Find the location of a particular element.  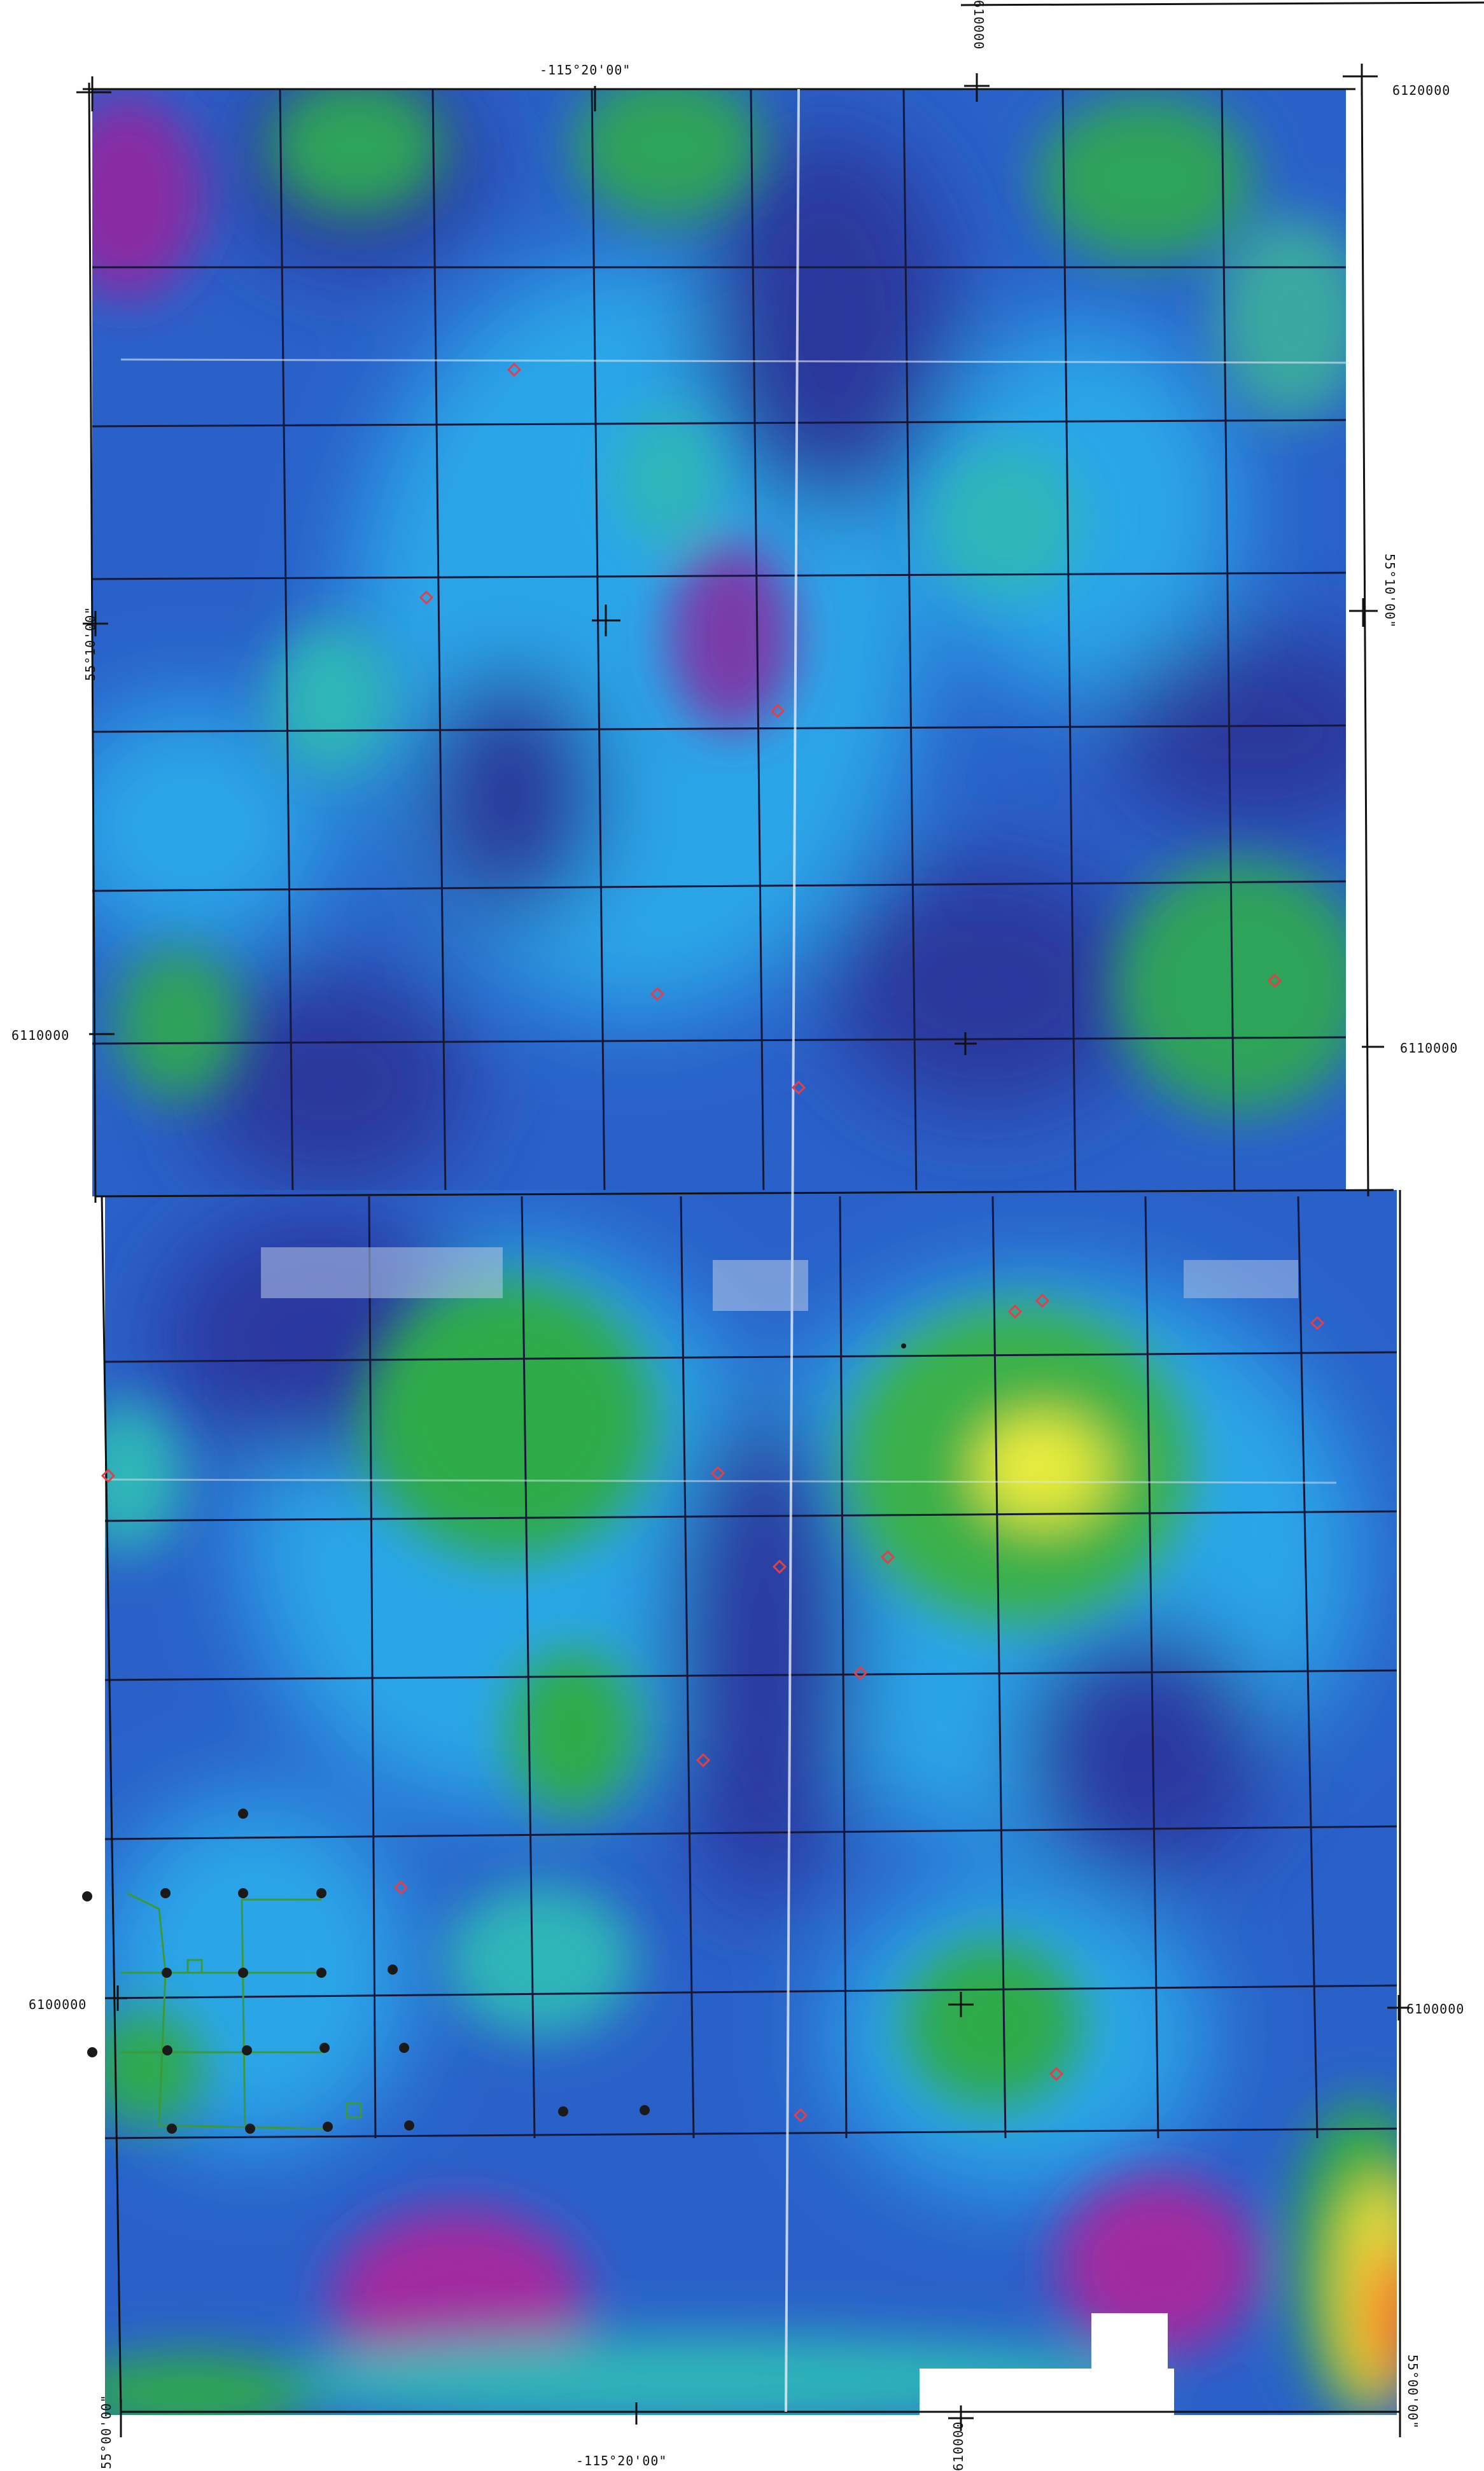

northing-label-right-mid: 6110000 is located at coordinates (1429, 1048).